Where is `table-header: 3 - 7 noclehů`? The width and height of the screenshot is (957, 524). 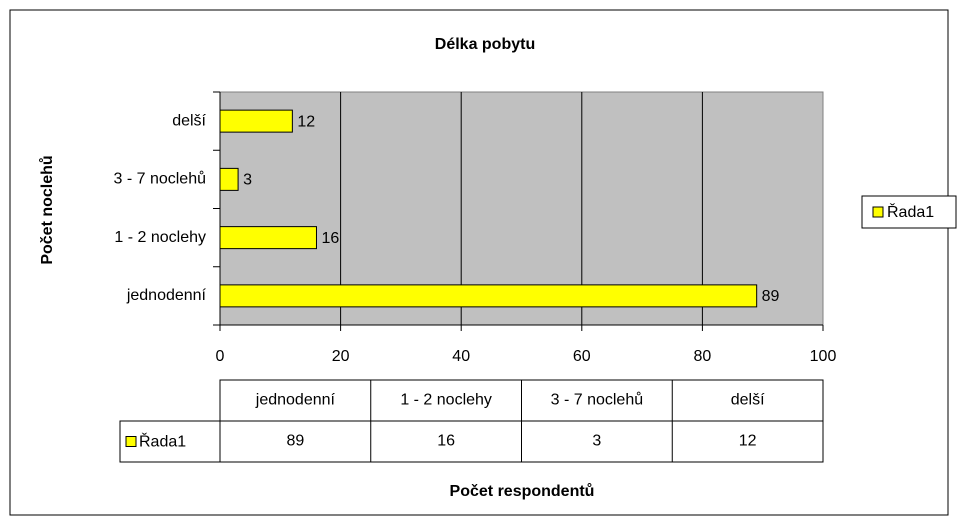
table-header: 3 - 7 noclehů is located at coordinates (597, 400).